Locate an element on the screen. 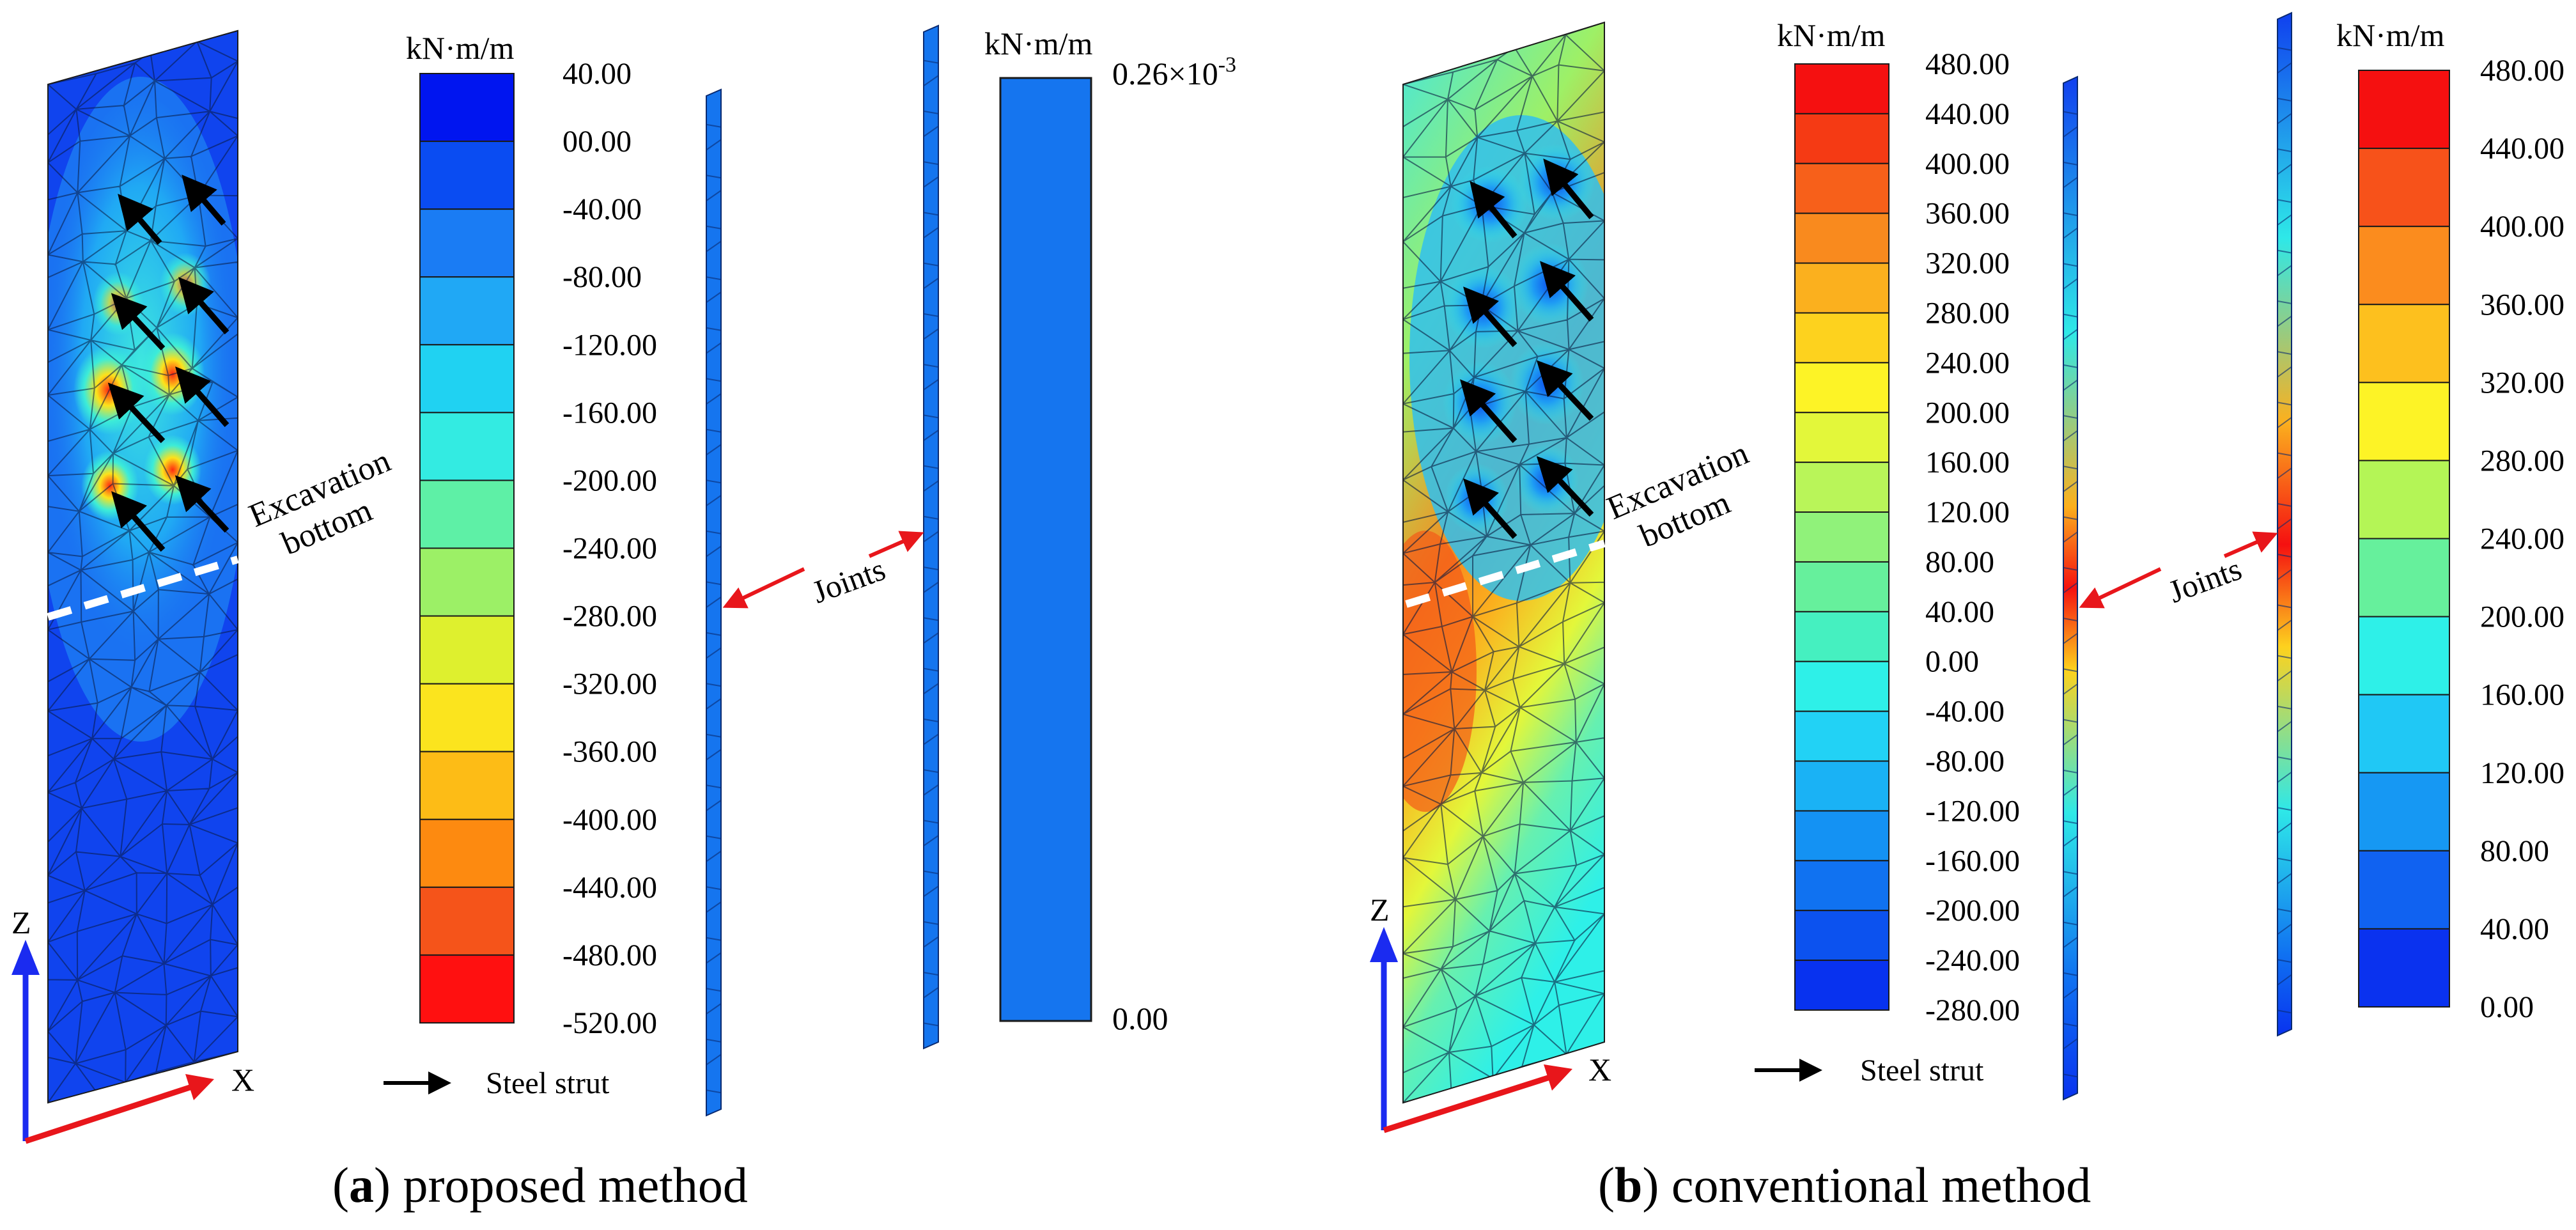 The width and height of the screenshot is (2576, 1230). joint-legend-b-tick: 400.00 is located at coordinates (2522, 227).